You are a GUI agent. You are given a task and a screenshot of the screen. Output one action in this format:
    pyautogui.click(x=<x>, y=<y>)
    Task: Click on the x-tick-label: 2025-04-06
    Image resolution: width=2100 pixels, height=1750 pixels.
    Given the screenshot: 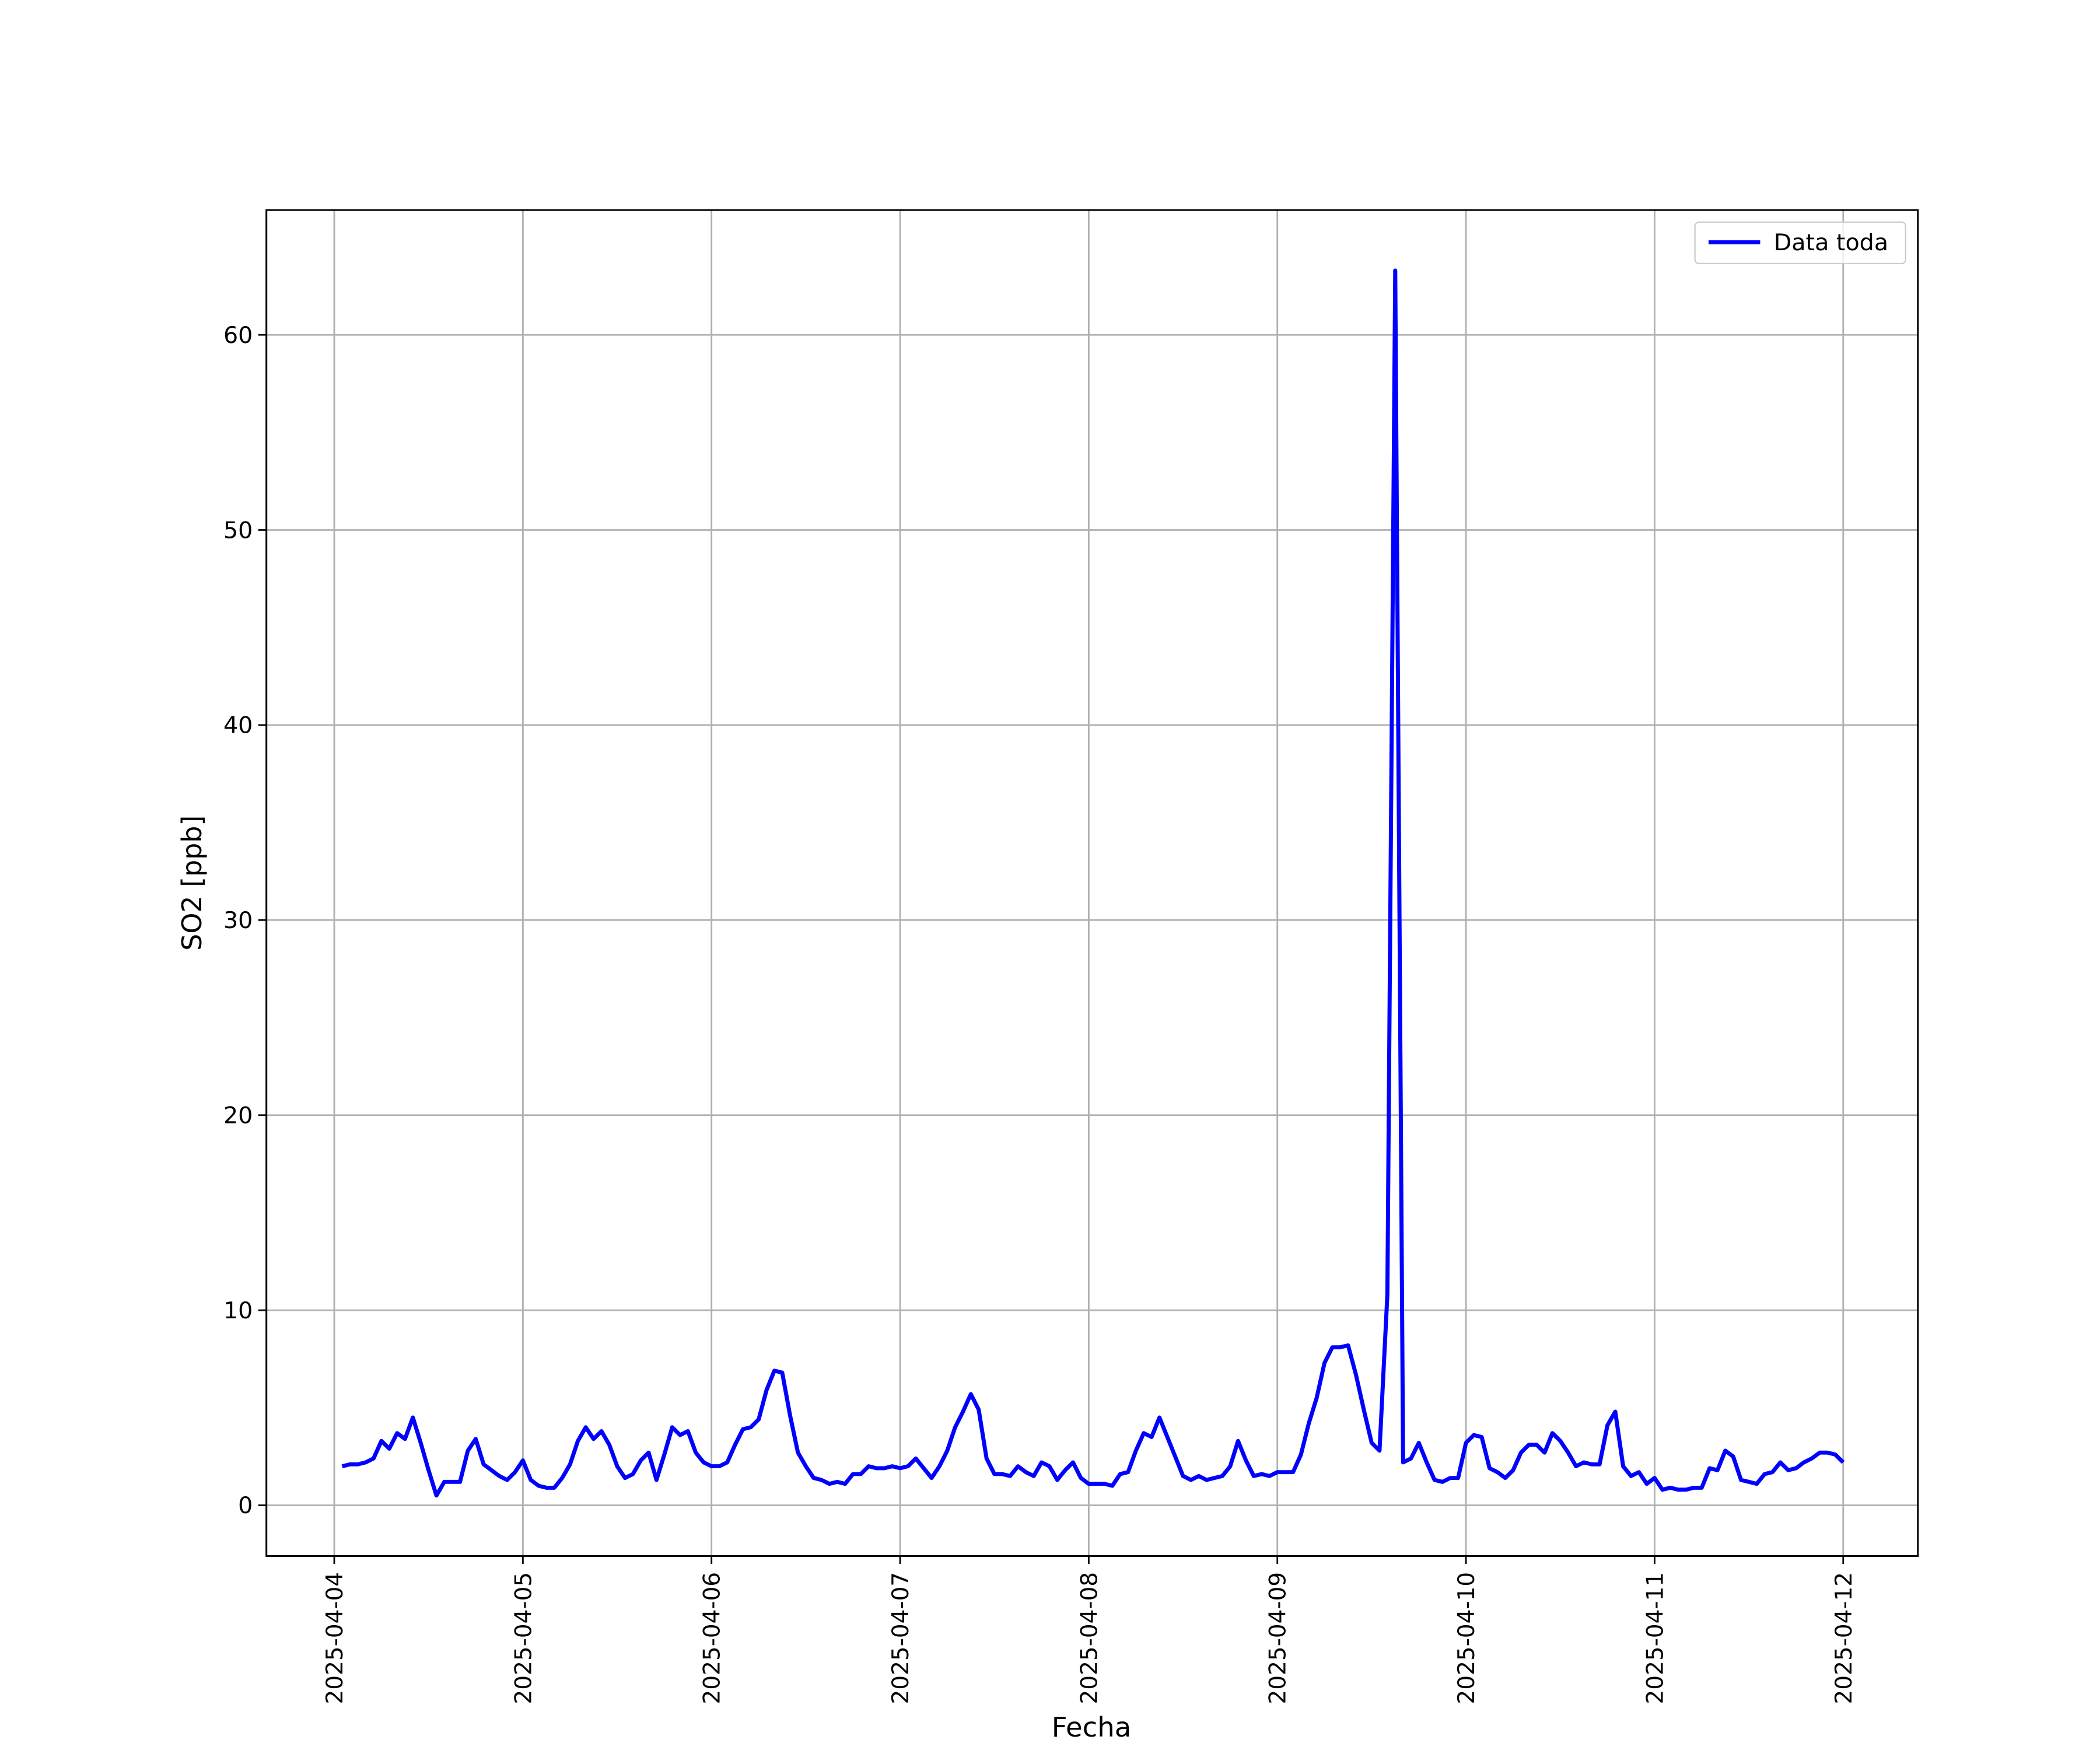 What is the action you would take?
    pyautogui.click(x=712, y=1638)
    